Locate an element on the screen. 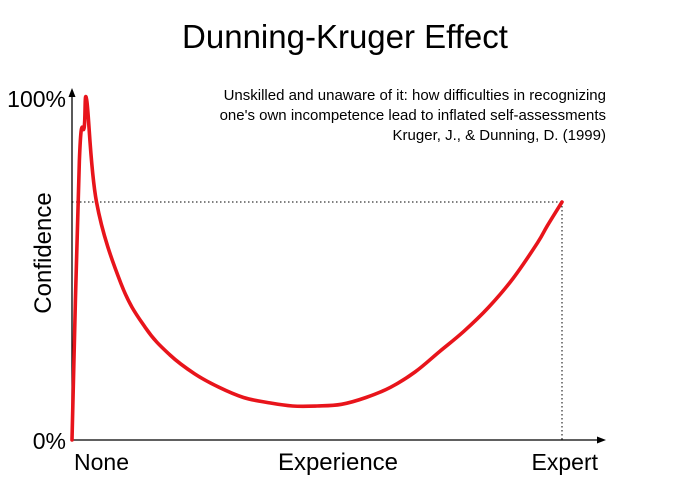 The image size is (690, 488). y-tick-label-max: 100% is located at coordinates (36, 99).